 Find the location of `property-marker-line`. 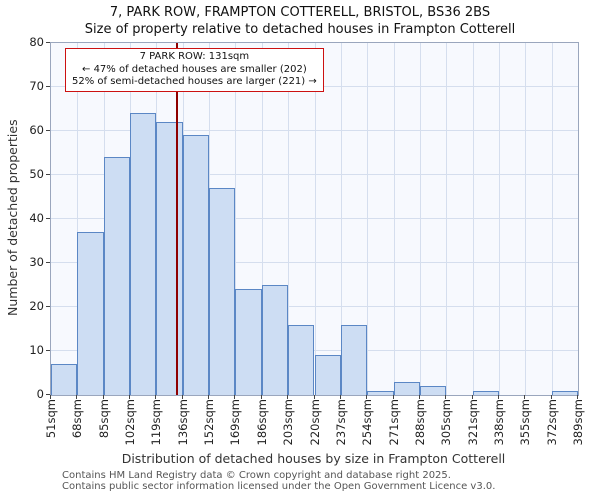

property-marker-line is located at coordinates (176, 219).